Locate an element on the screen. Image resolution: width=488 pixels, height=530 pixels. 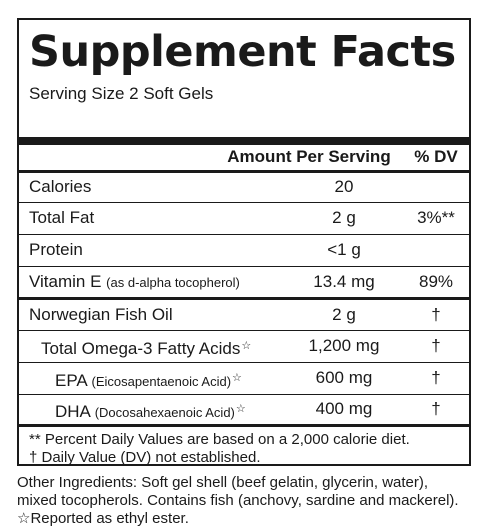
row-name: Total Fat is located at coordinates (62, 217).